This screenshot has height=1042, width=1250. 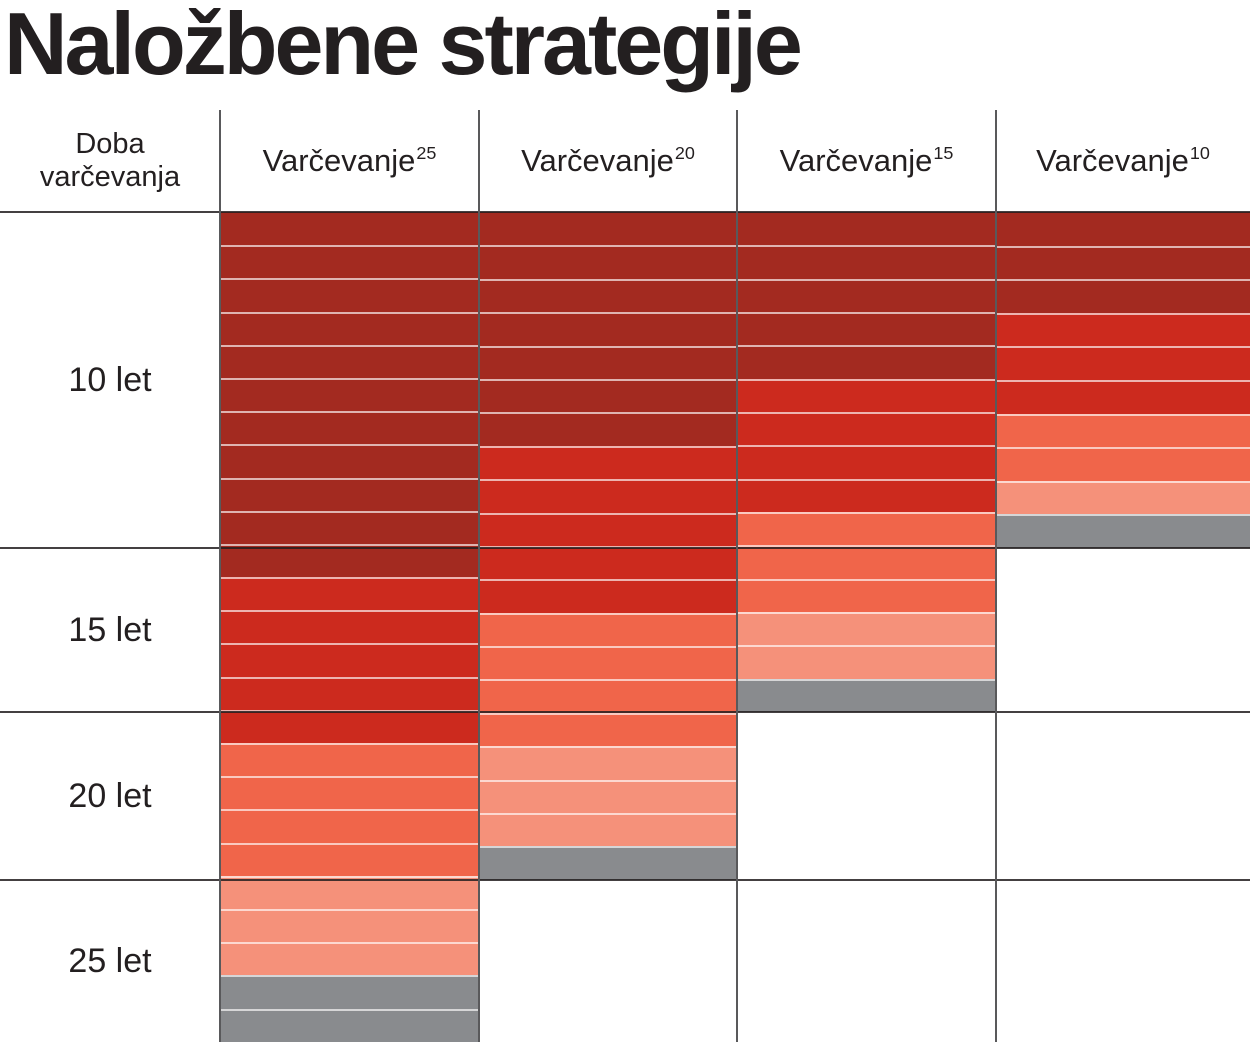 What do you see at coordinates (403, 46) in the screenshot?
I see `page-title: Naložbene strategije` at bounding box center [403, 46].